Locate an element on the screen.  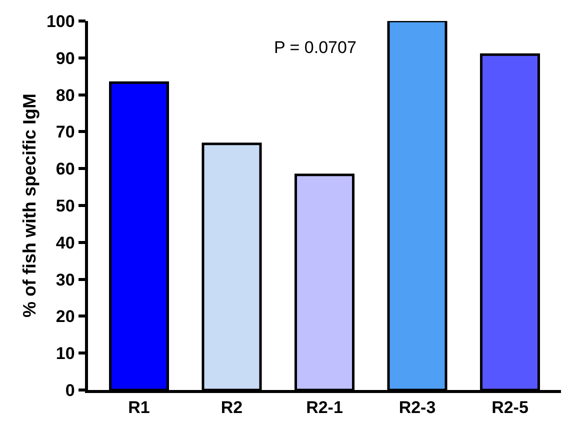
y-tick-label: 90 is located at coordinates (65, 58).